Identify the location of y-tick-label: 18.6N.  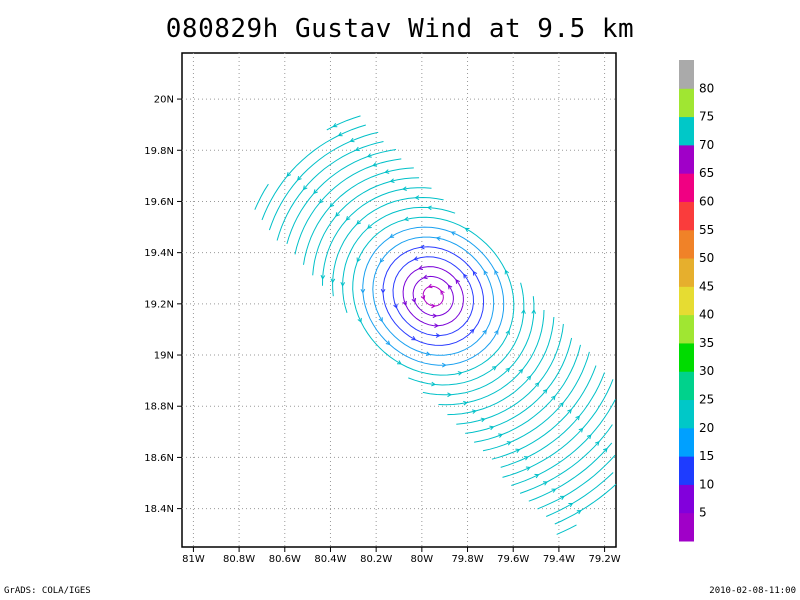
(159, 458).